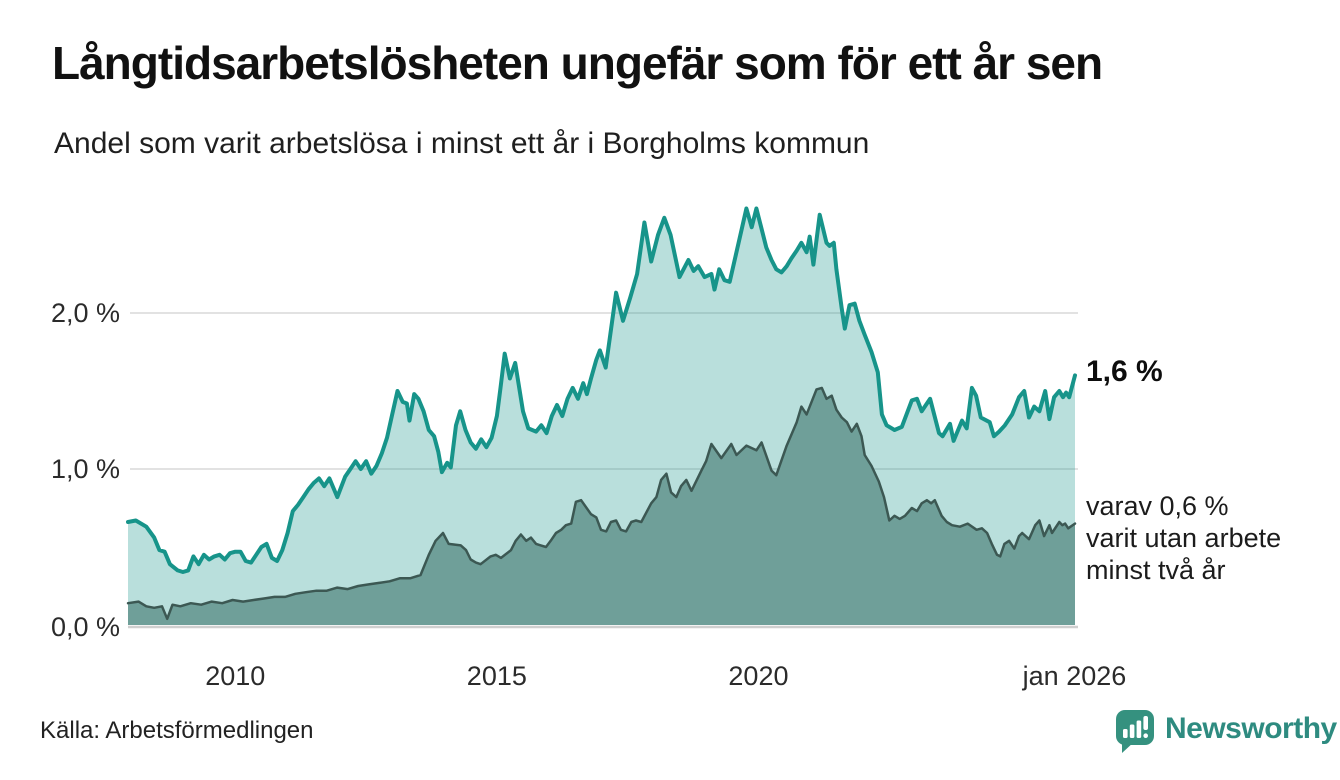 Image resolution: width=1340 pixels, height=780 pixels. Describe the element at coordinates (1156, 570) in the screenshot. I see `annotation-line: minst två år` at that location.